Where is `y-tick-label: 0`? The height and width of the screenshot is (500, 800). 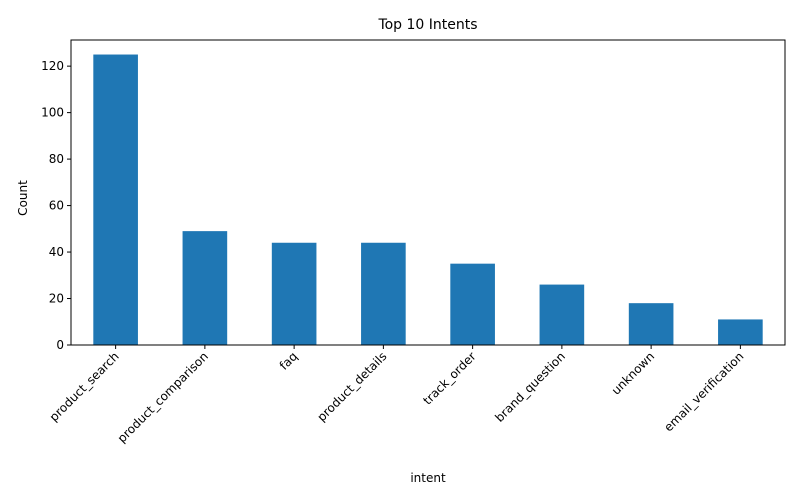
y-tick-label: 0 is located at coordinates (60, 345).